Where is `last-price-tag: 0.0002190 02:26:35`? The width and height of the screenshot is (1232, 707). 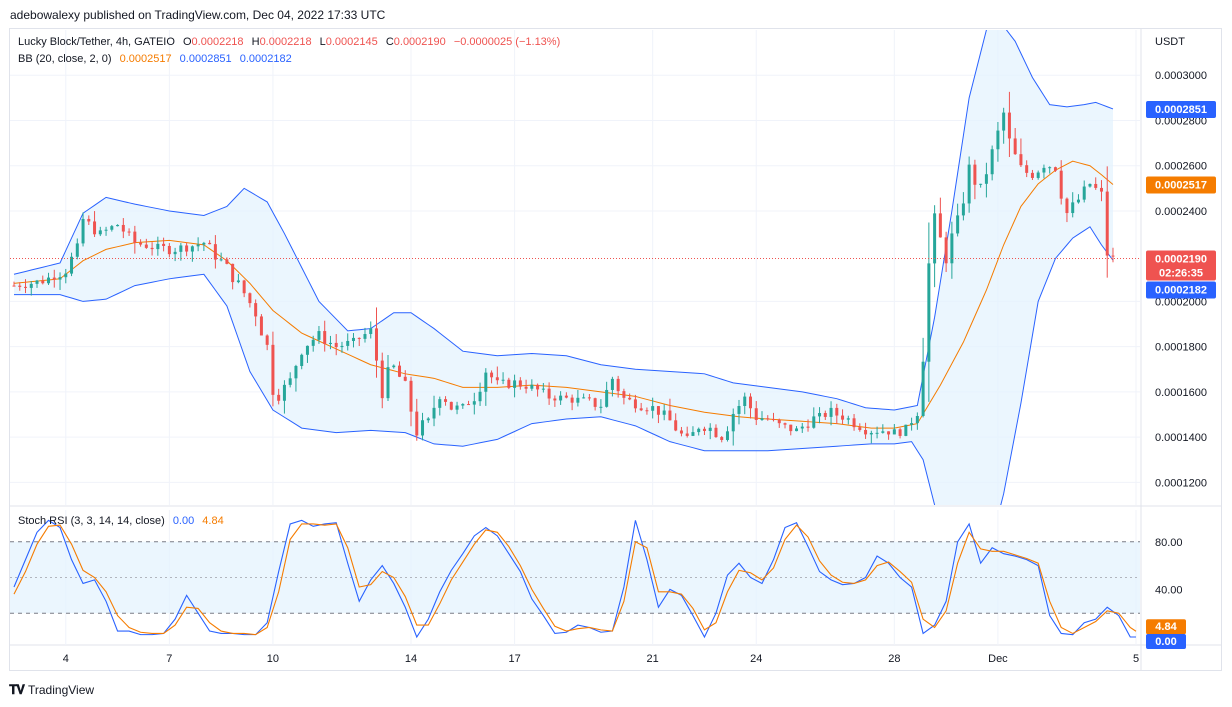
last-price-tag: 0.0002190 02:26:35 is located at coordinates (1181, 265).